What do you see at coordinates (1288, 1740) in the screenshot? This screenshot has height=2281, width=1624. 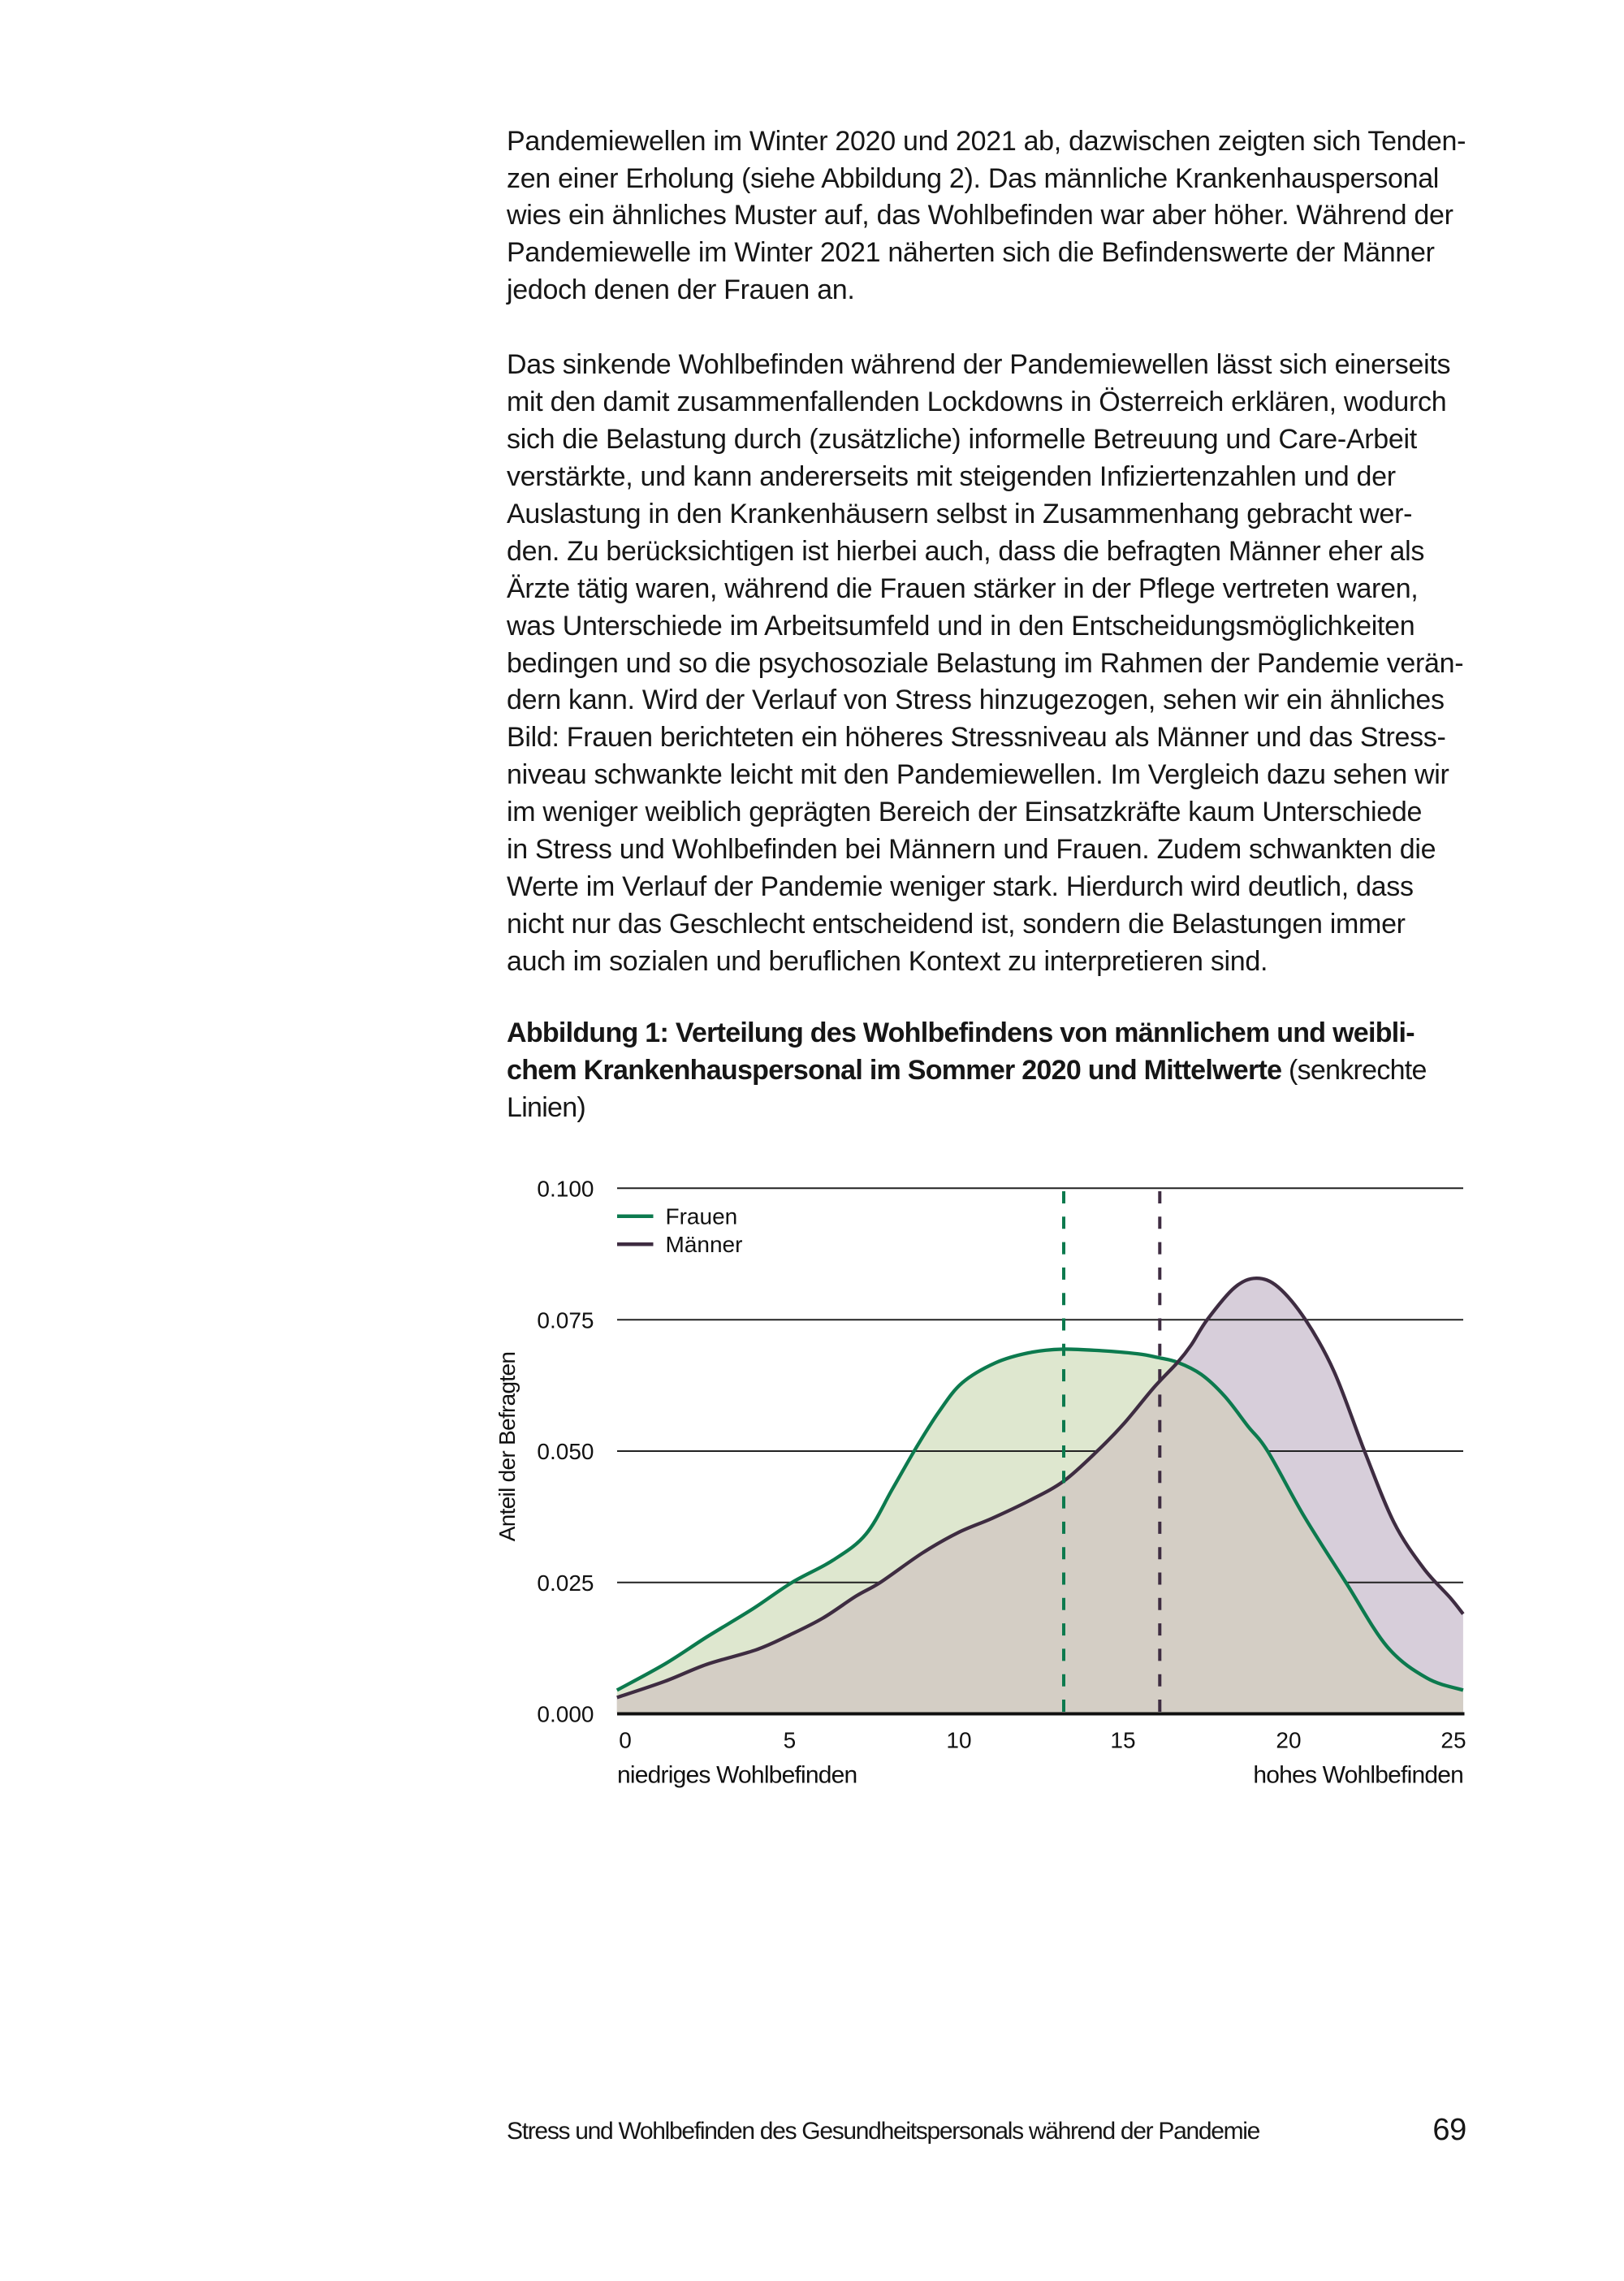 I see `svg-text: 20` at bounding box center [1288, 1740].